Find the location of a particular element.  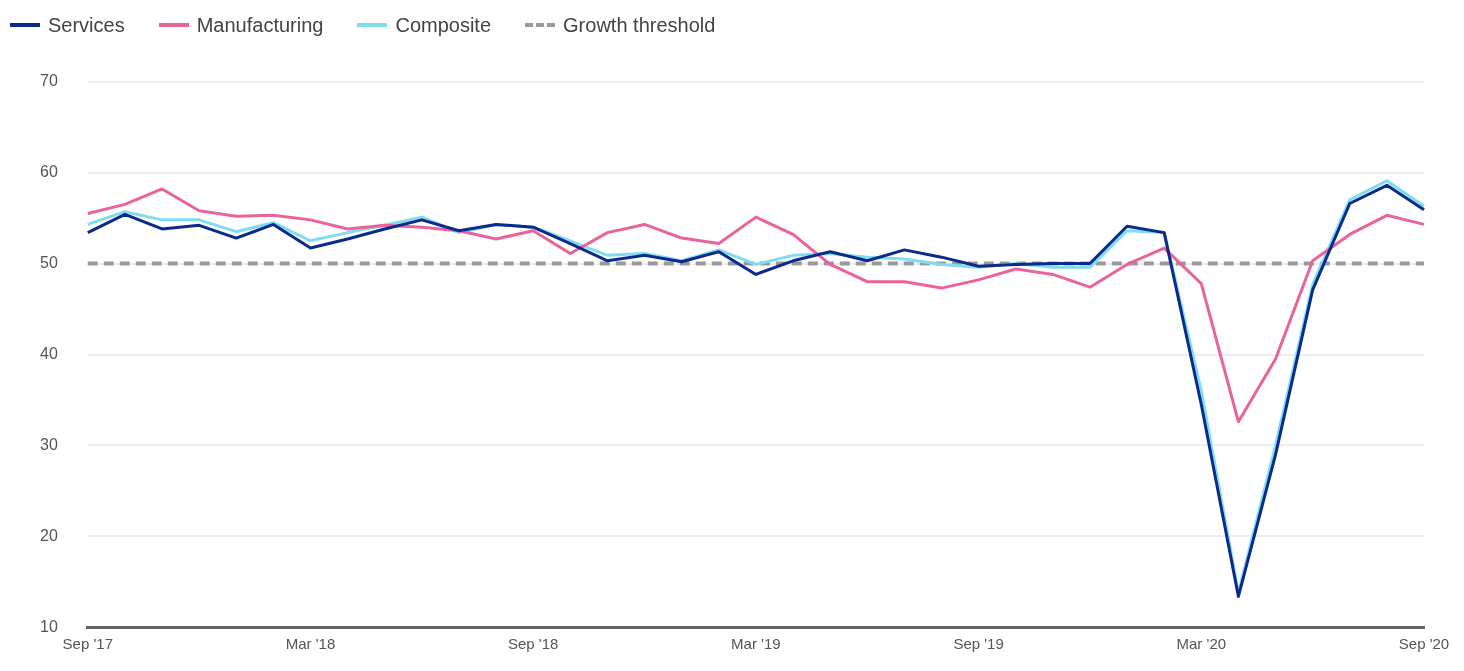

y-tick-label: 30 is located at coordinates (49, 444).